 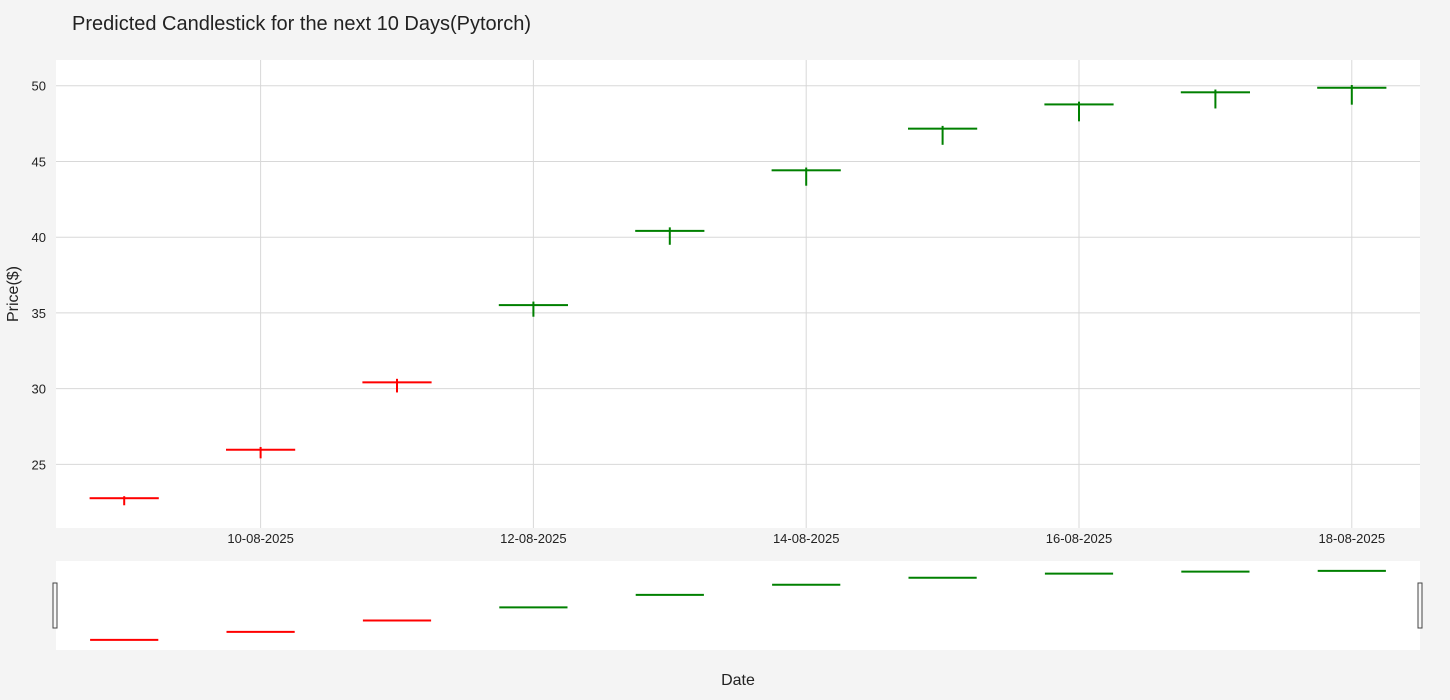 I want to click on y-tick-label: 40, so click(x=39, y=237).